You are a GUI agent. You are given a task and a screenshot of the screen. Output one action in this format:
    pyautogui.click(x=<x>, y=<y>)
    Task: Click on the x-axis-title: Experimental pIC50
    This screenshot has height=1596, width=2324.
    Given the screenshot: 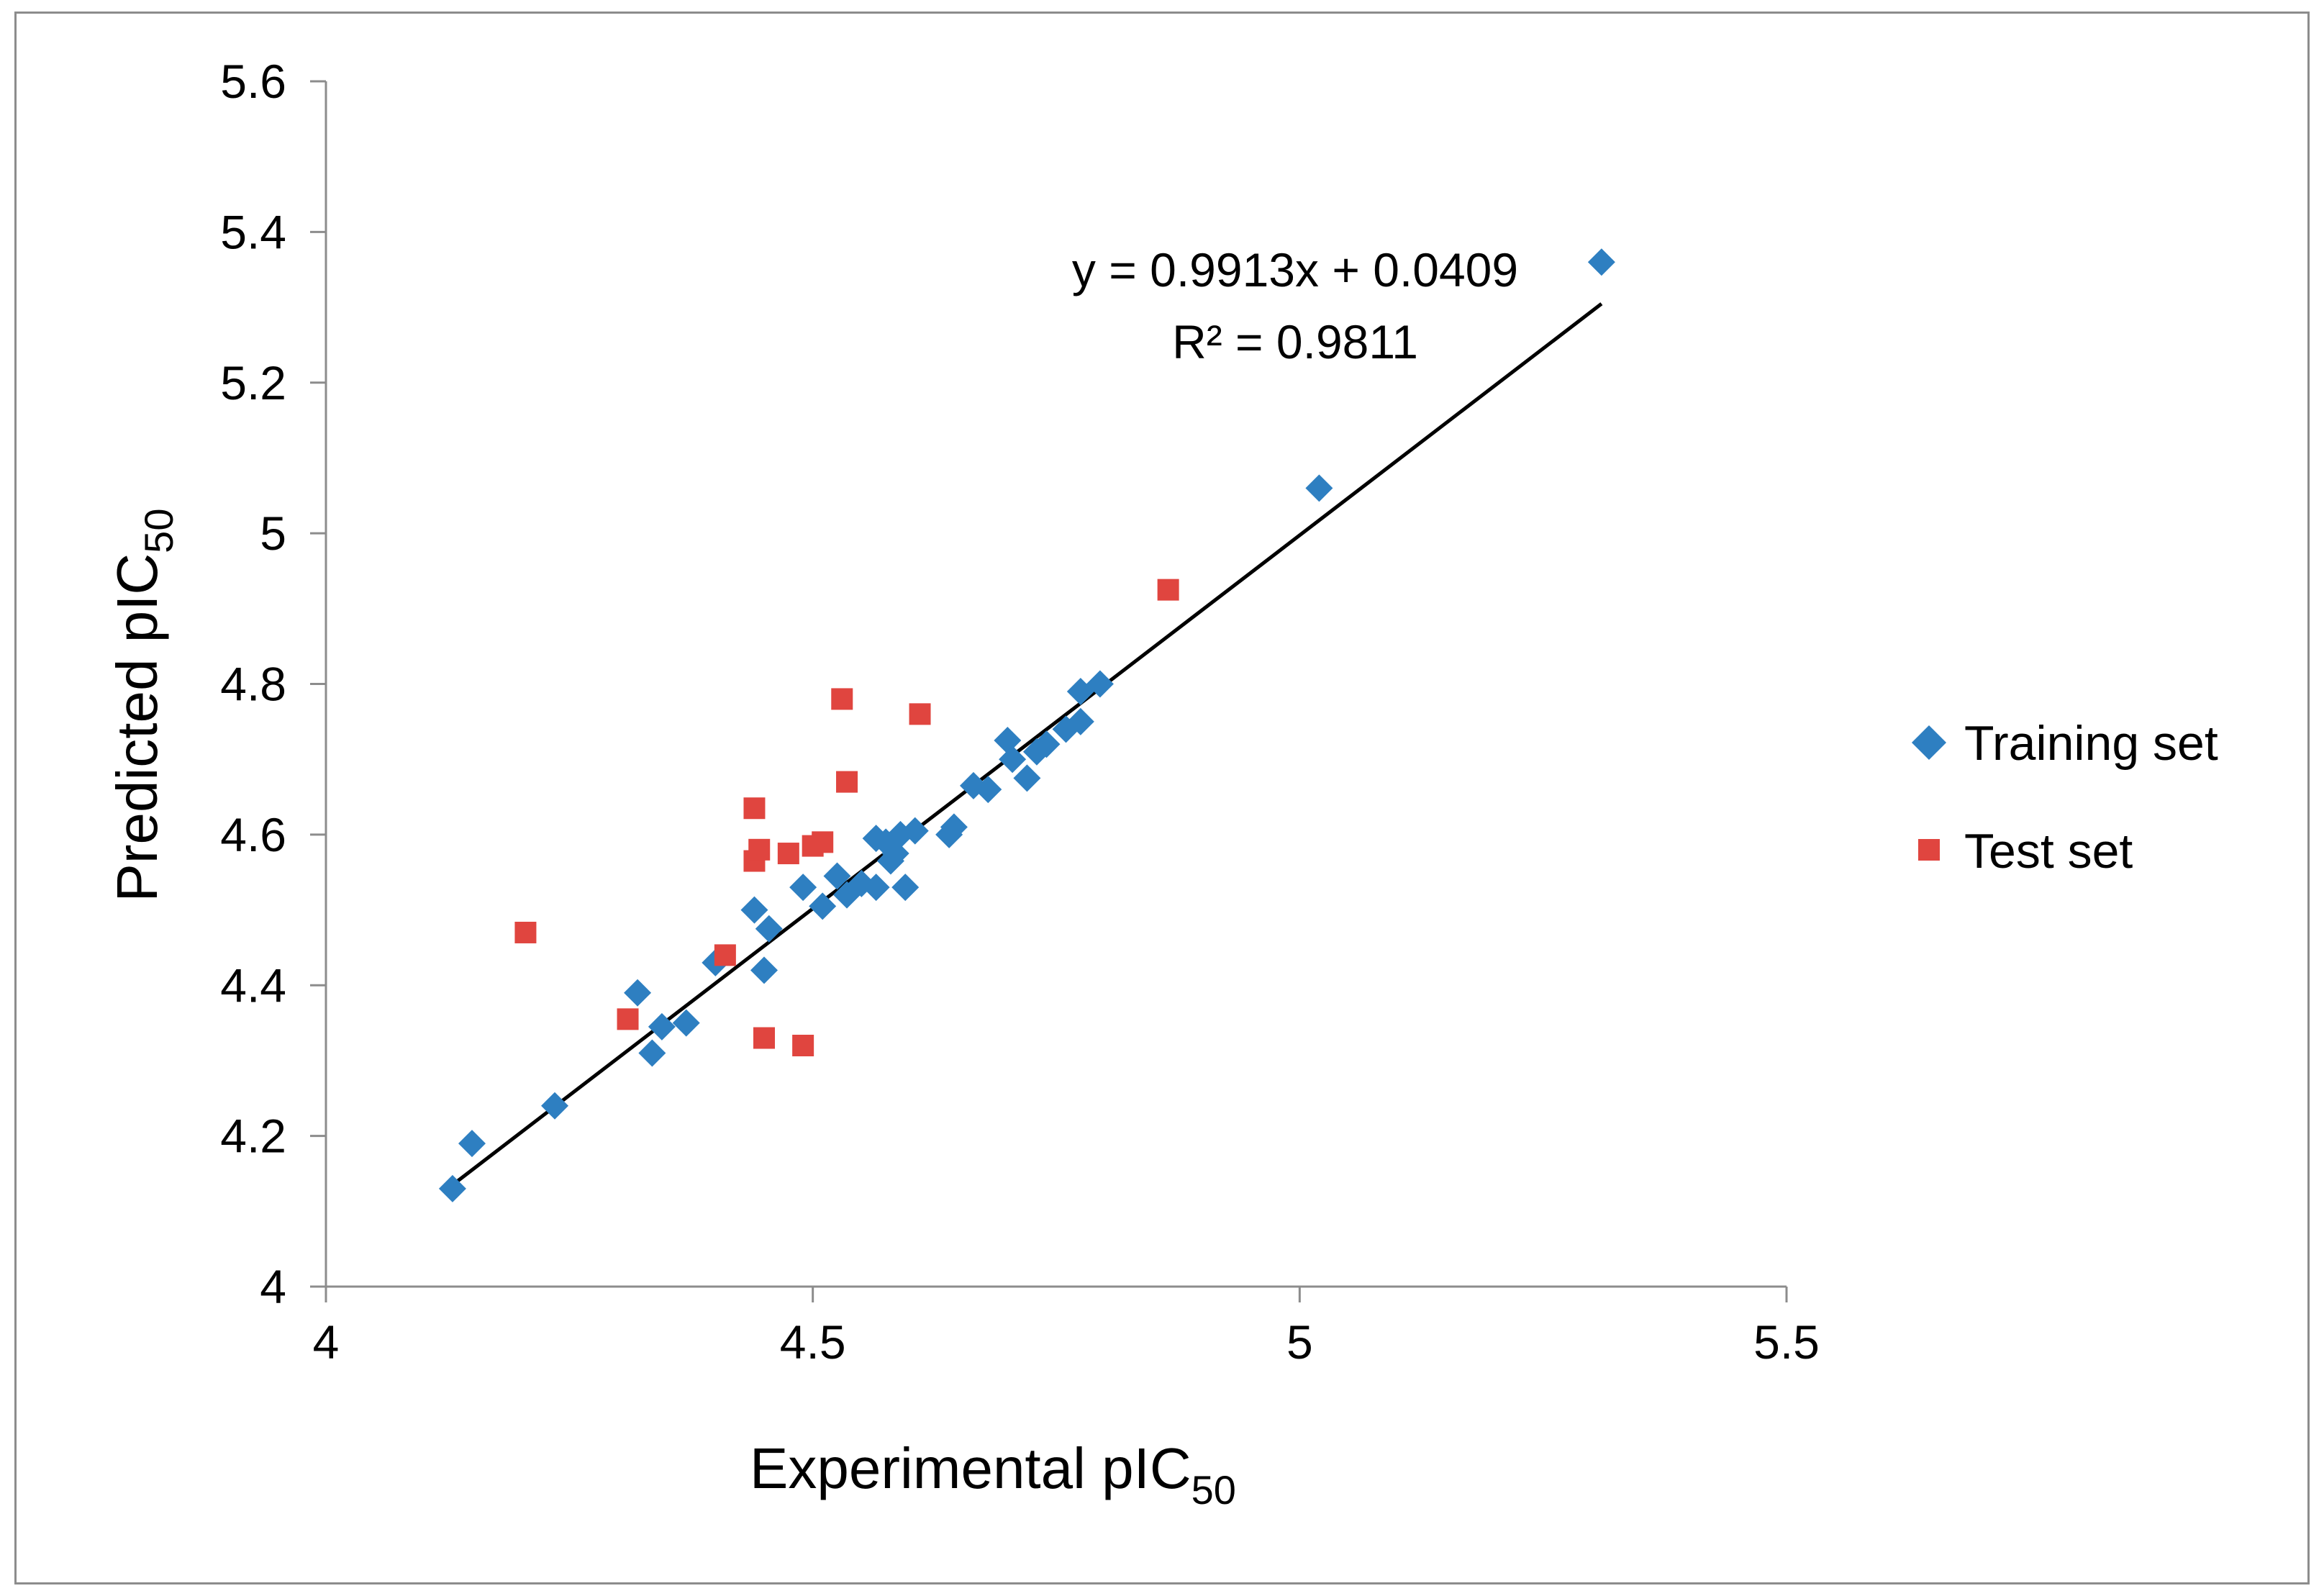 What is the action you would take?
    pyautogui.click(x=993, y=1475)
    